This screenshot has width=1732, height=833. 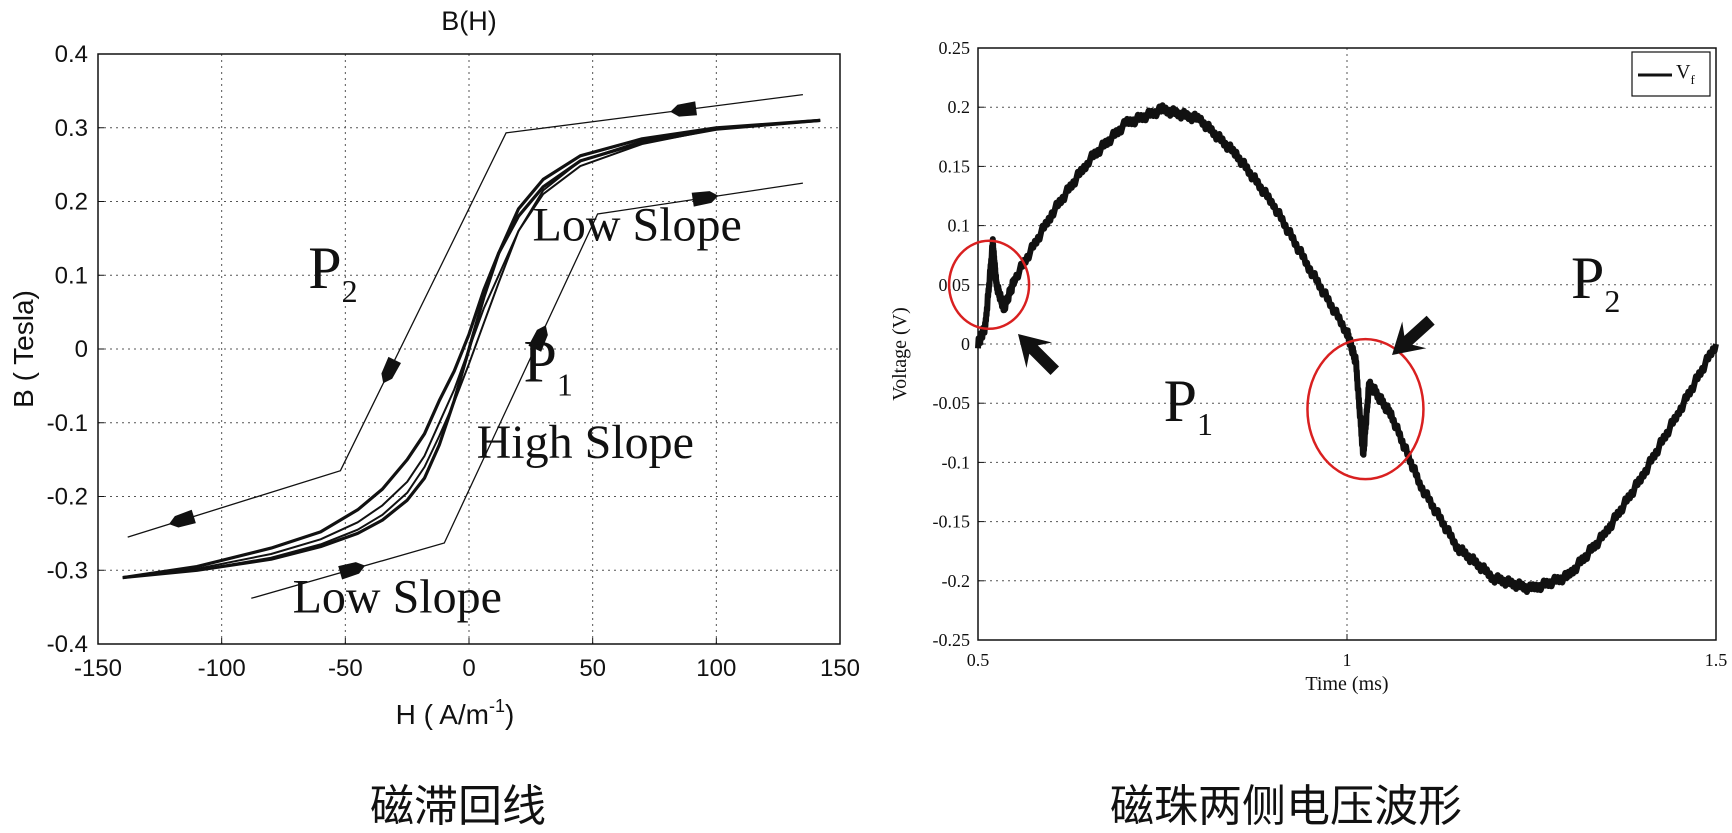 I want to click on v-y-tick-label: -0.2, so click(x=956, y=581).